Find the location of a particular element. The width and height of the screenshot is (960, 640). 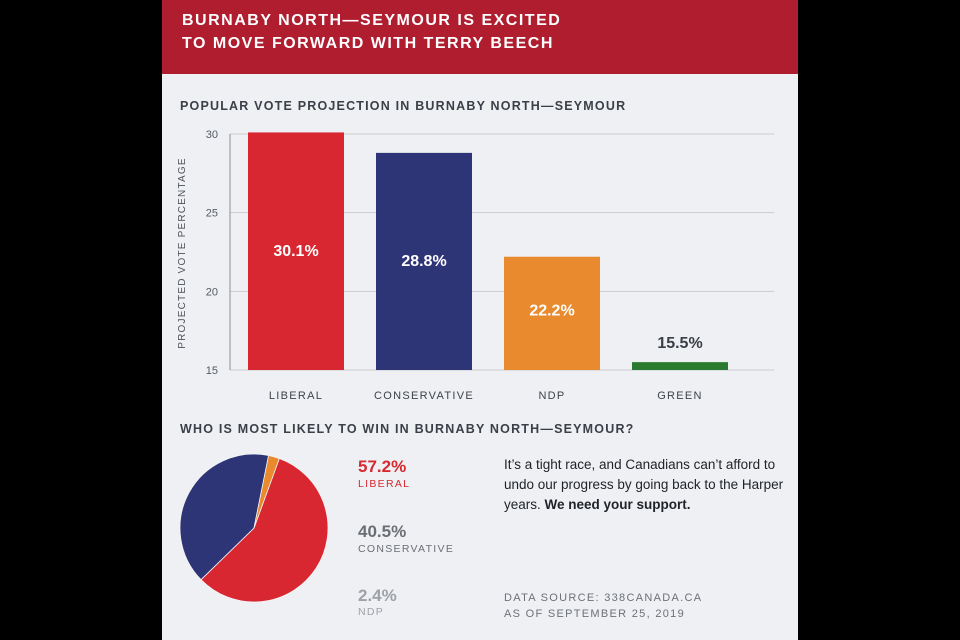

legend-liberal-label: LIBERAL is located at coordinates (384, 484).